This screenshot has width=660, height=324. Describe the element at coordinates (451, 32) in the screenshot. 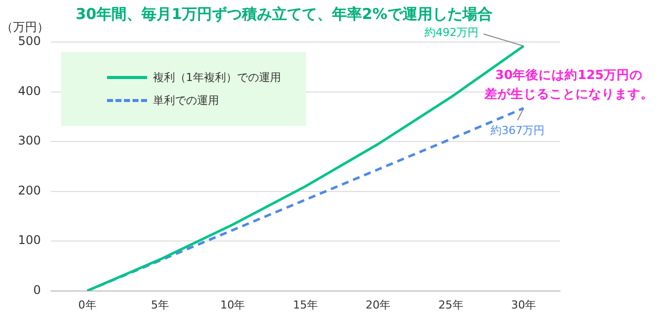

I see `annotation: 約492万円` at that location.